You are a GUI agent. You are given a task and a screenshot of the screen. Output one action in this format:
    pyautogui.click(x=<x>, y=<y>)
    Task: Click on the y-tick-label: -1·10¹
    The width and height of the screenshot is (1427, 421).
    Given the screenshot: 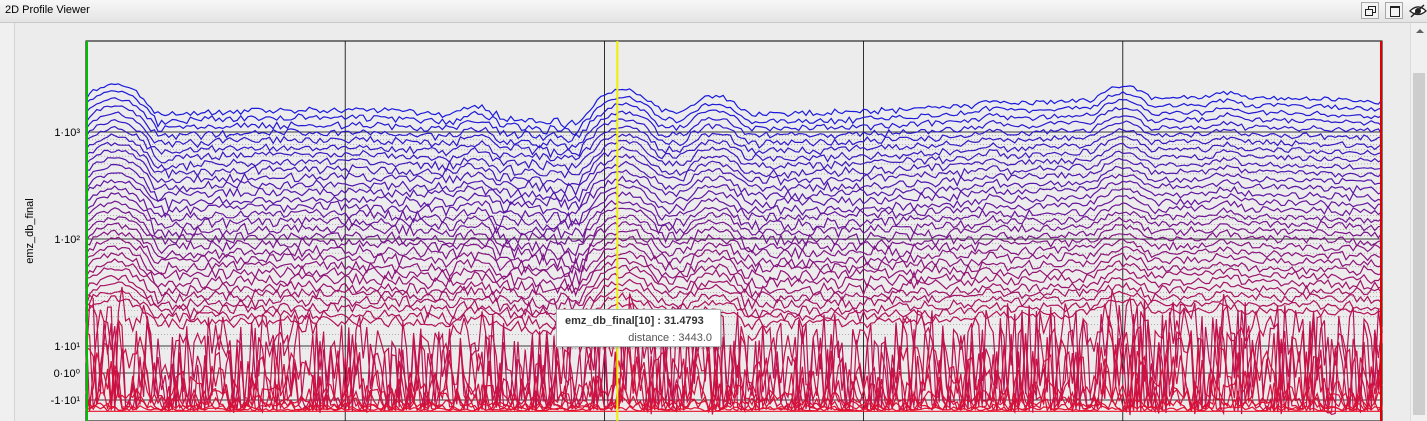 What is the action you would take?
    pyautogui.click(x=66, y=401)
    